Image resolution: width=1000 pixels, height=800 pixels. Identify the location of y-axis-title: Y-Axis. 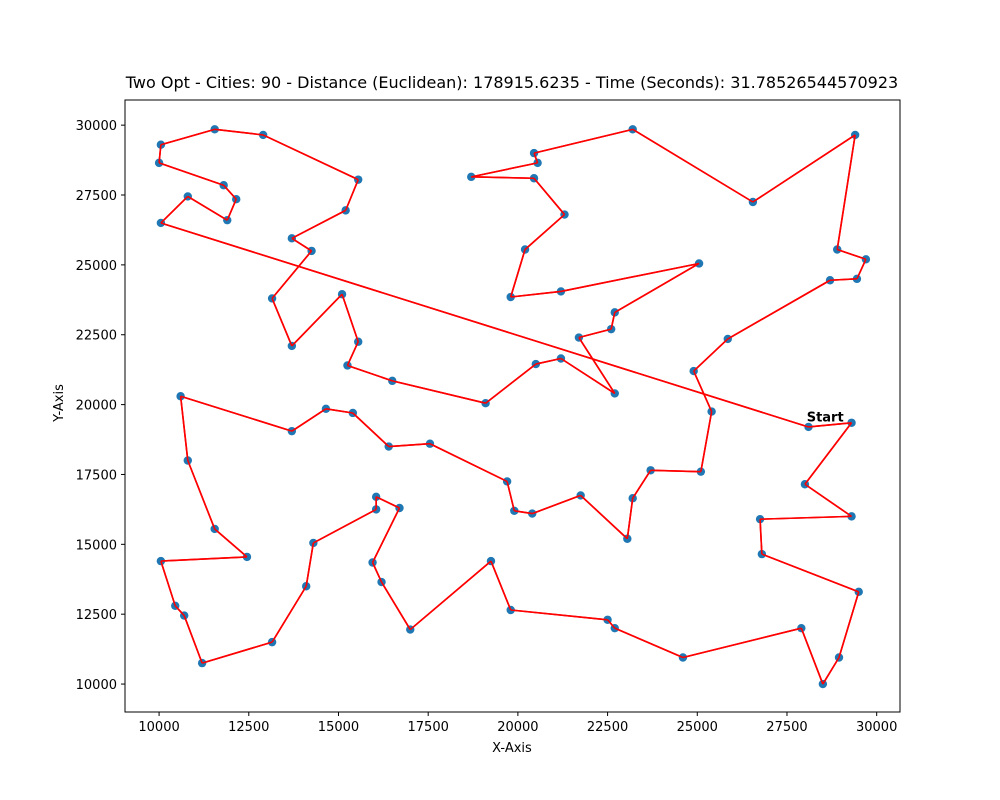
(59, 403).